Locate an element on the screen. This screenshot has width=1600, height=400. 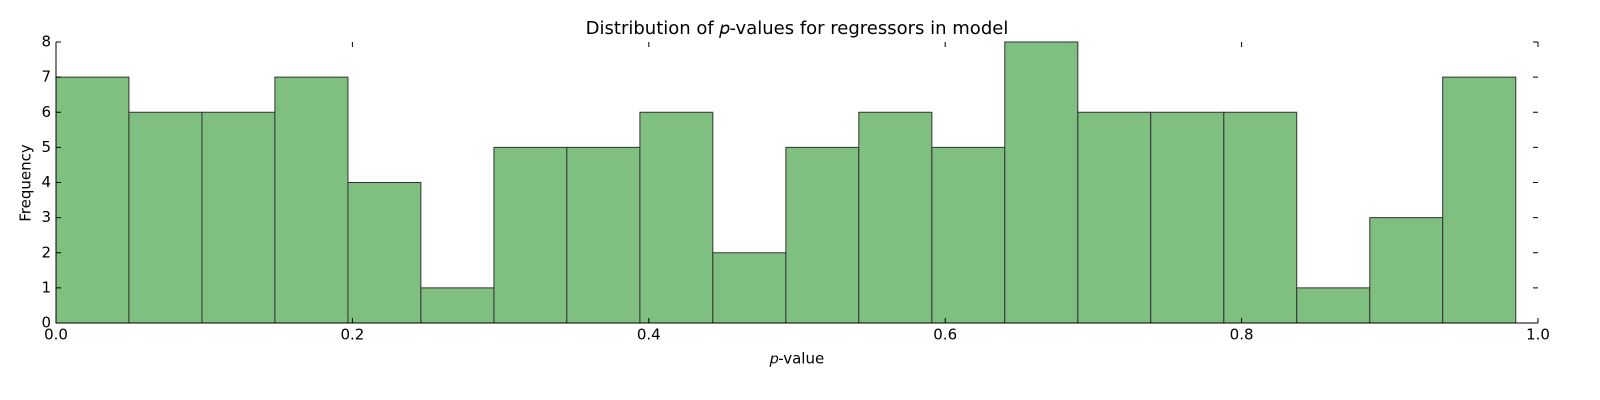
y-tick-label: 8 is located at coordinates (46, 42).